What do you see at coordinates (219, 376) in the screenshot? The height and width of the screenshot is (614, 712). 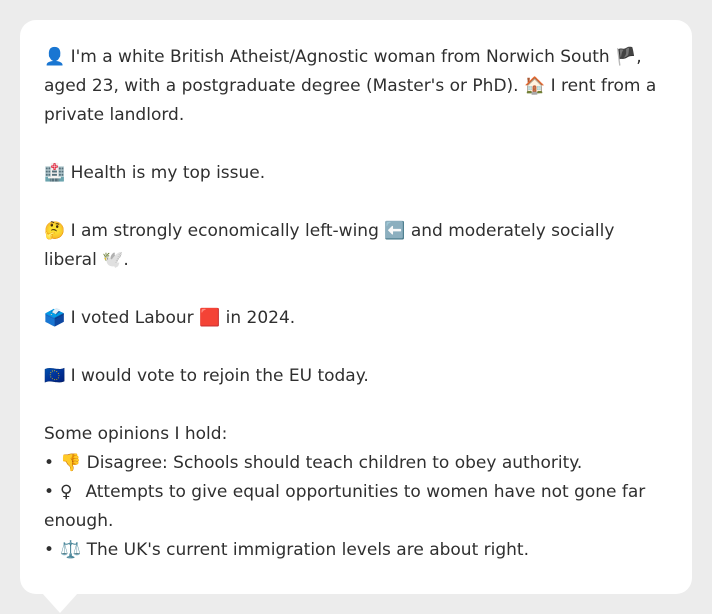 I see `eu-text: I would vote to rejoin the EU today.` at bounding box center [219, 376].